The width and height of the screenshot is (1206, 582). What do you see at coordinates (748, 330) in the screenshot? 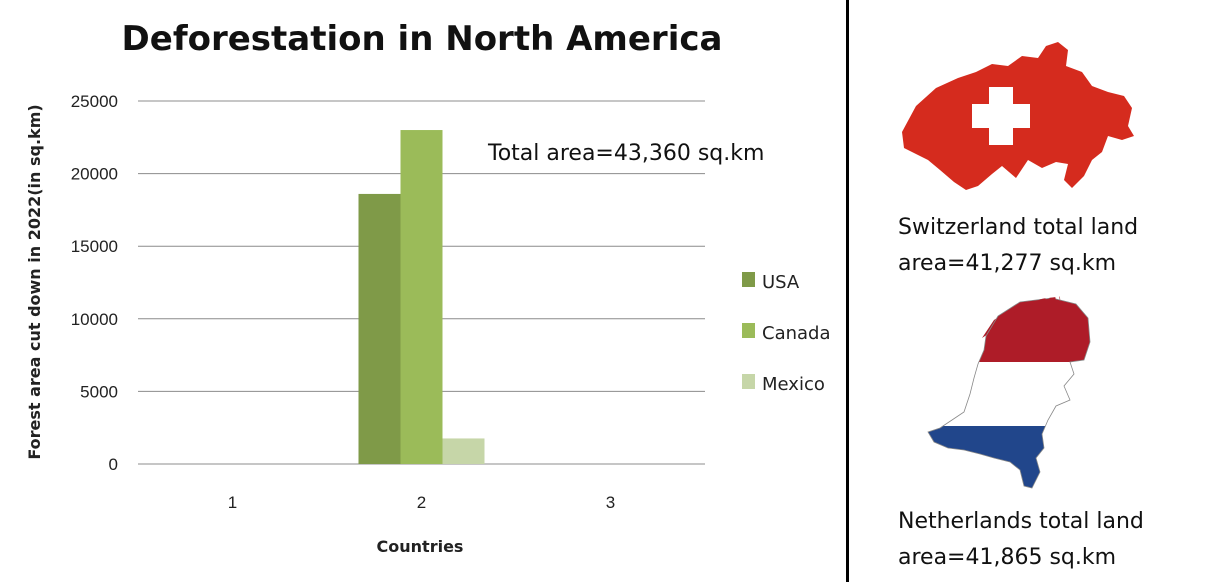
I see `legend-swatch-canada` at bounding box center [748, 330].